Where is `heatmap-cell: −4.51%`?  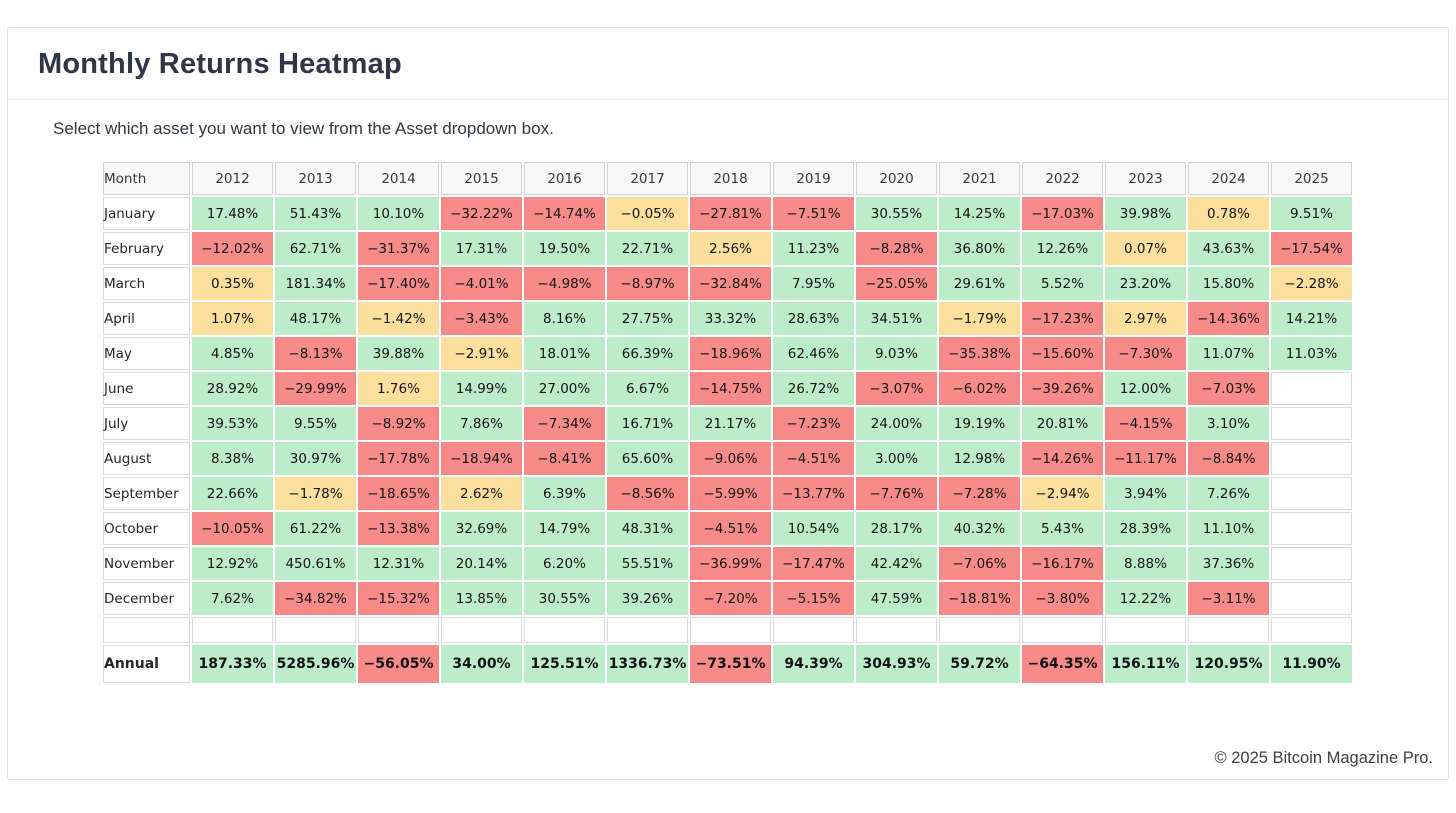 heatmap-cell: −4.51% is located at coordinates (813, 458).